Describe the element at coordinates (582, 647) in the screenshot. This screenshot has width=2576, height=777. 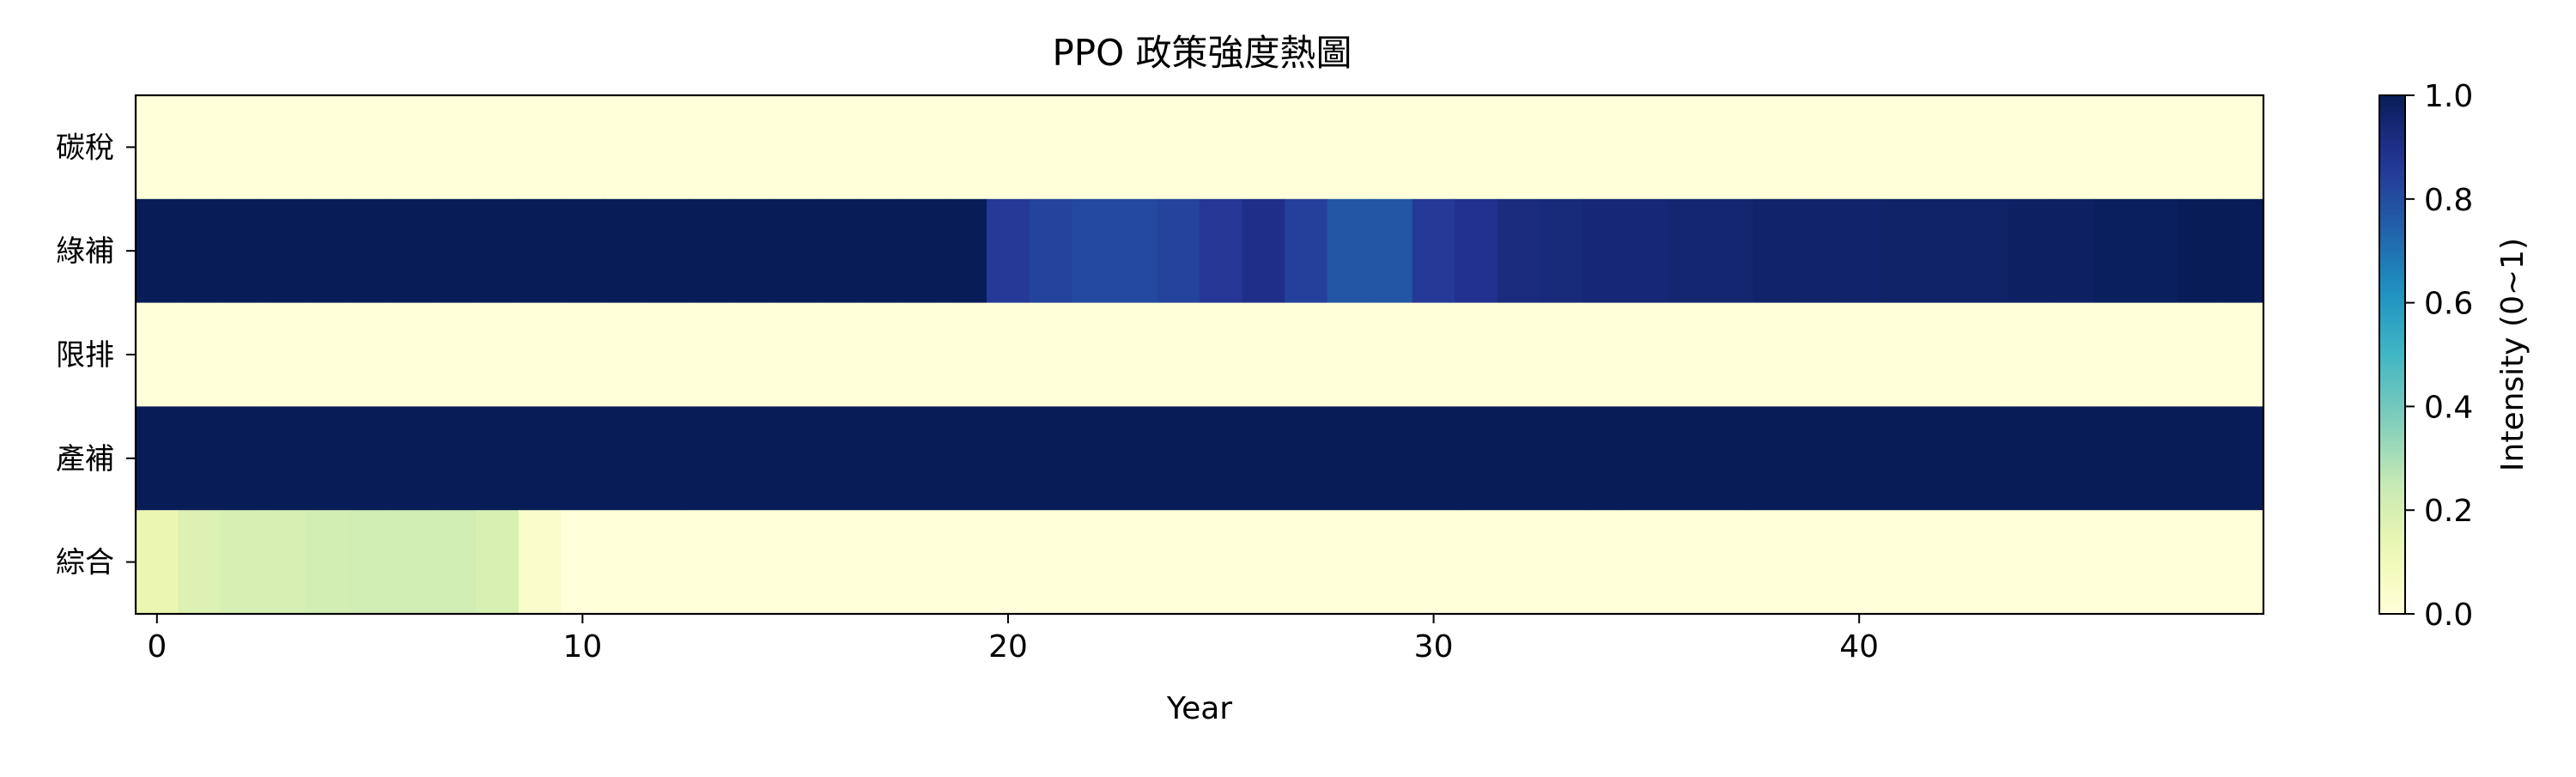
I see `x-tick-label: 10` at that location.